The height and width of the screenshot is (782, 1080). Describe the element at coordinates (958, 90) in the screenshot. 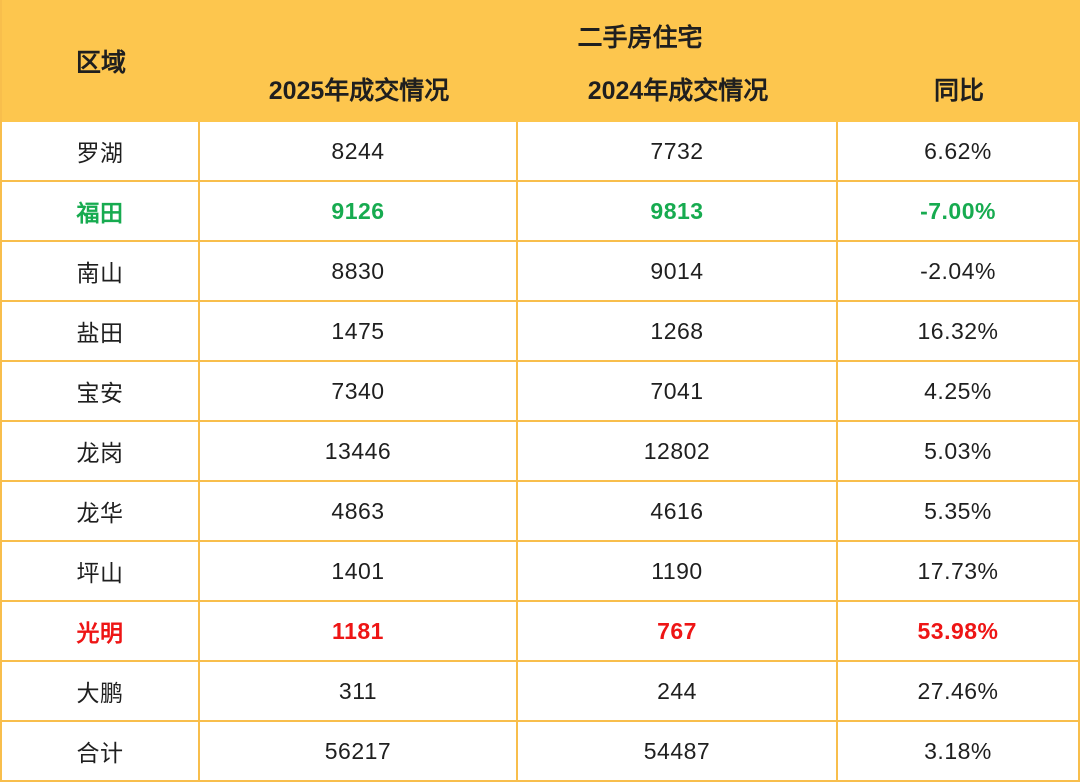

I see `header-yoy: 同比` at that location.